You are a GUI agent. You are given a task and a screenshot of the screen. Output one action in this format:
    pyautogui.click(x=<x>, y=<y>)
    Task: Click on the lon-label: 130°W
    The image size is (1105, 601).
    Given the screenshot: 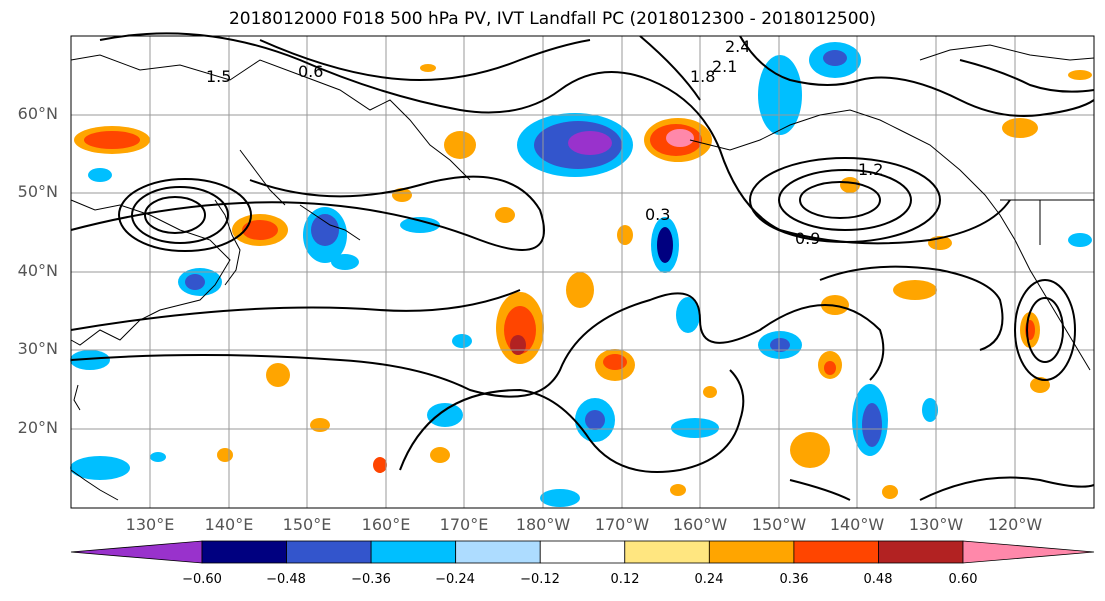 What is the action you would take?
    pyautogui.click(x=936, y=524)
    